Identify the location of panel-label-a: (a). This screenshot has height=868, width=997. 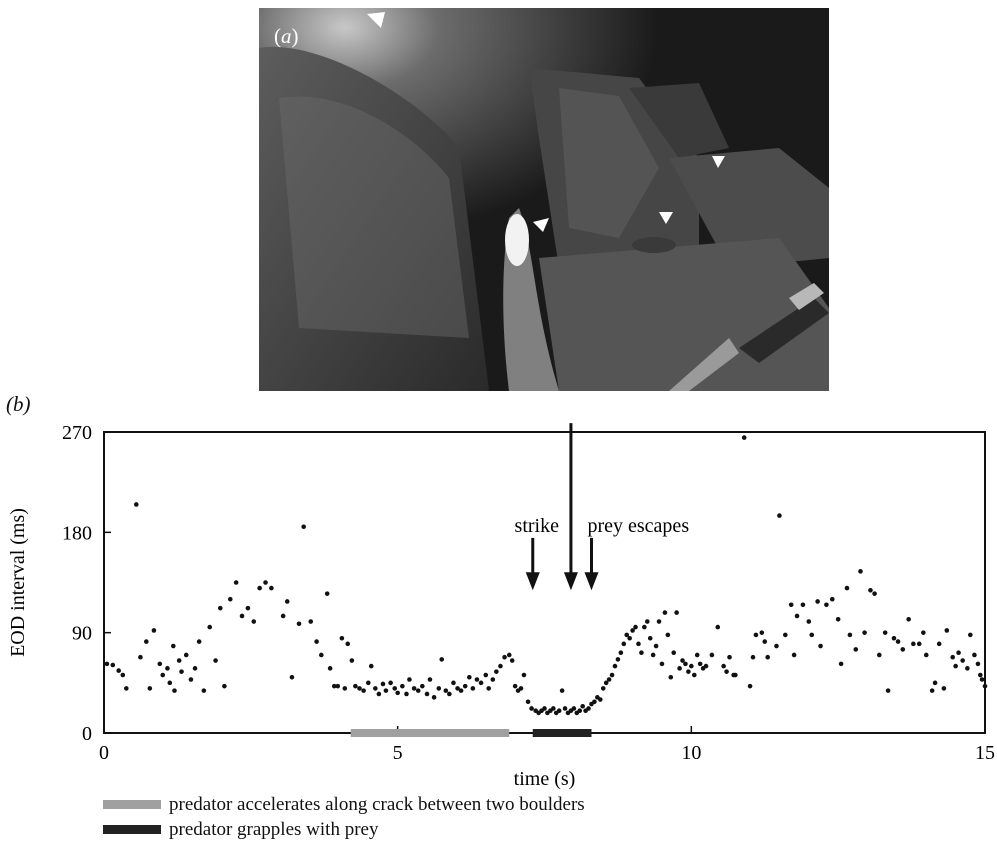
(286, 36).